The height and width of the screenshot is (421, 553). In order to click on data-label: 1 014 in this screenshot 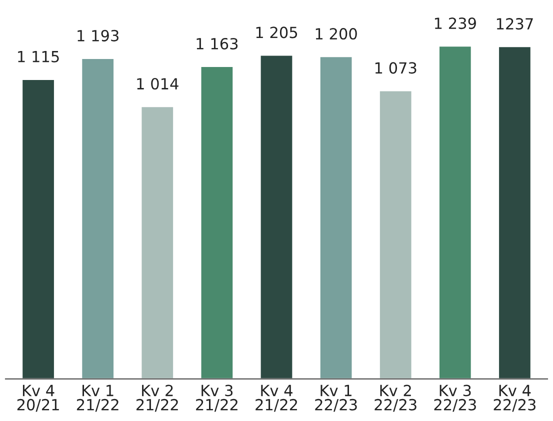, I will do `click(157, 84)`.